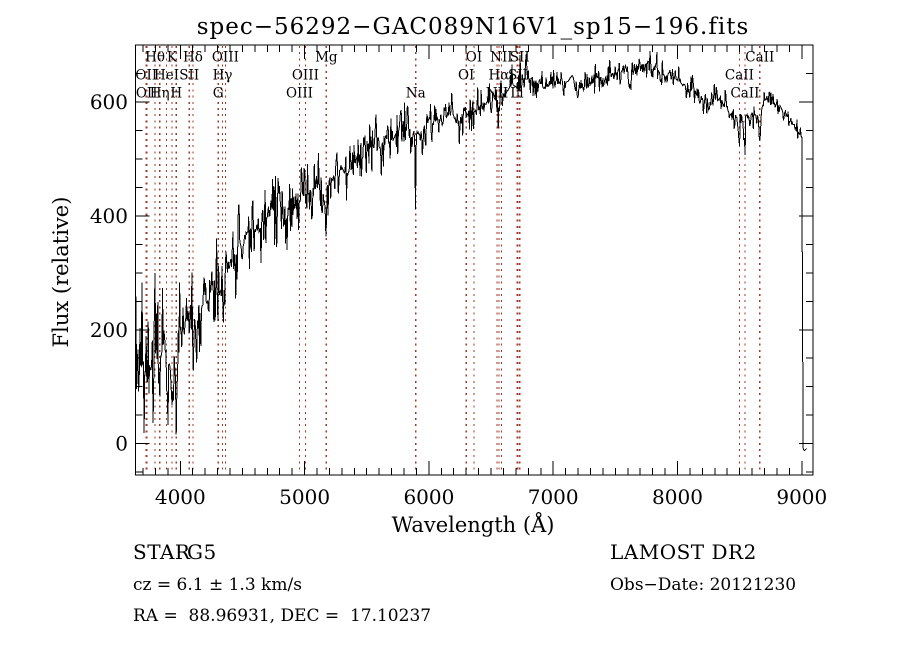 The image size is (900, 650). I want to click on spectral-line-label: Hδ, so click(193, 58).